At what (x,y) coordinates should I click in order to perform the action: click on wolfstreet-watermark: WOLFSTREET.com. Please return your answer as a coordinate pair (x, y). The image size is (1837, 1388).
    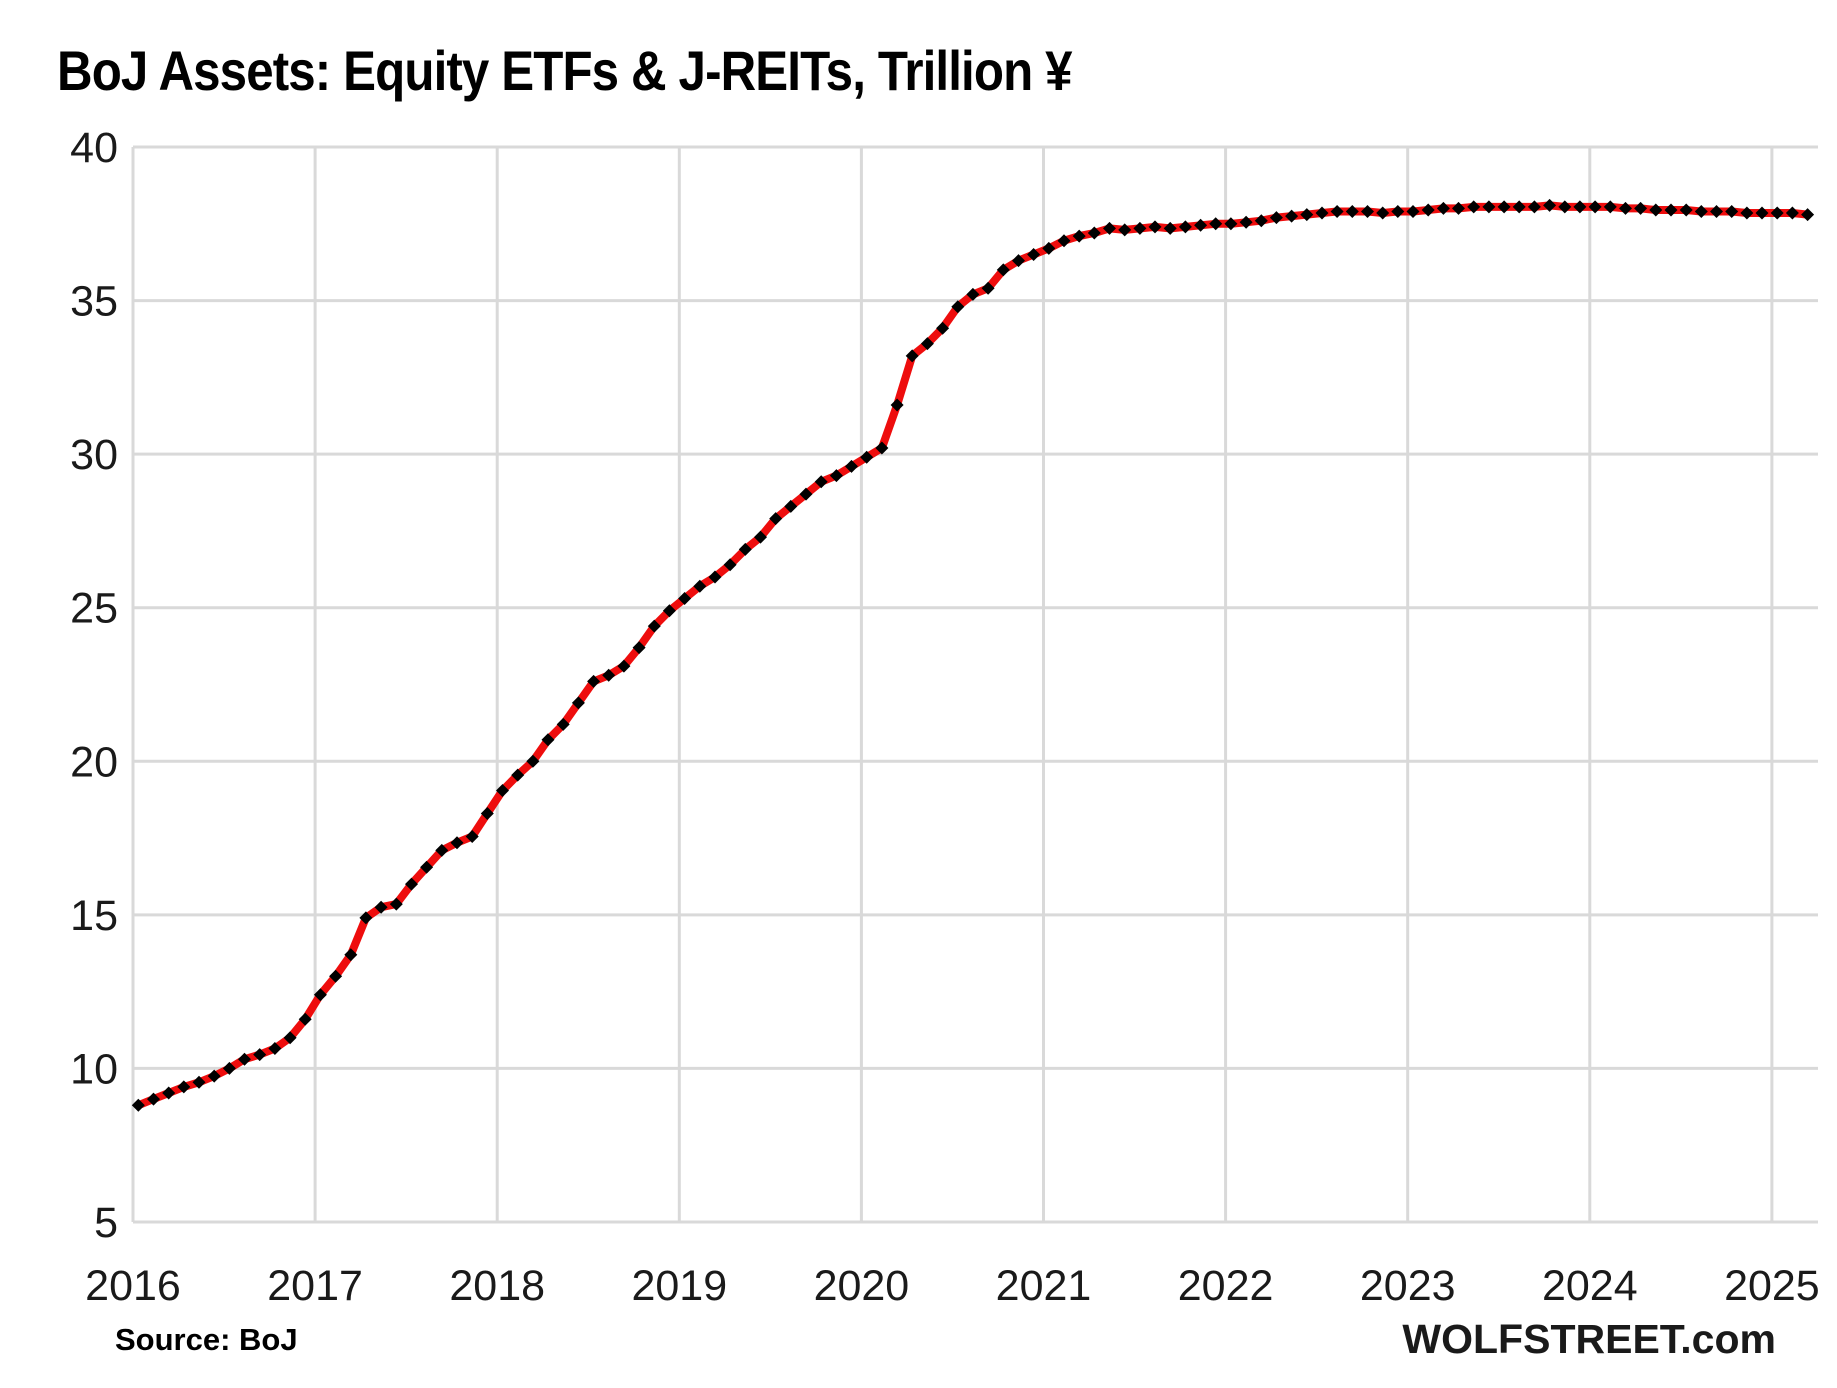
    Looking at the image, I should click on (1589, 1339).